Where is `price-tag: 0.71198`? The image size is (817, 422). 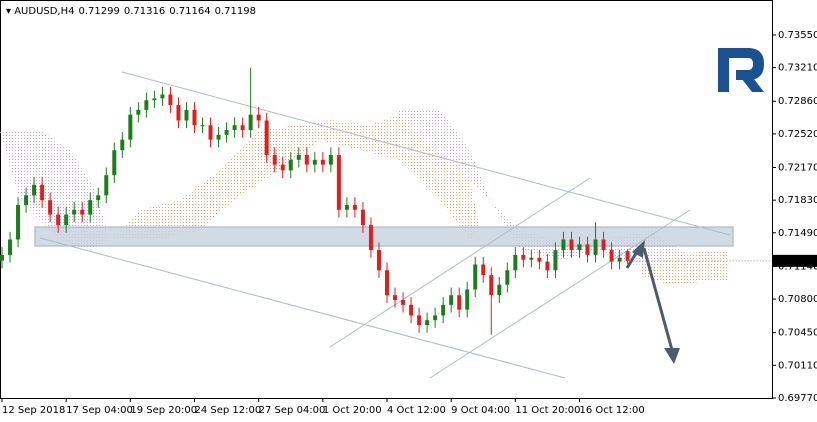 price-tag: 0.71198 is located at coordinates (796, 261).